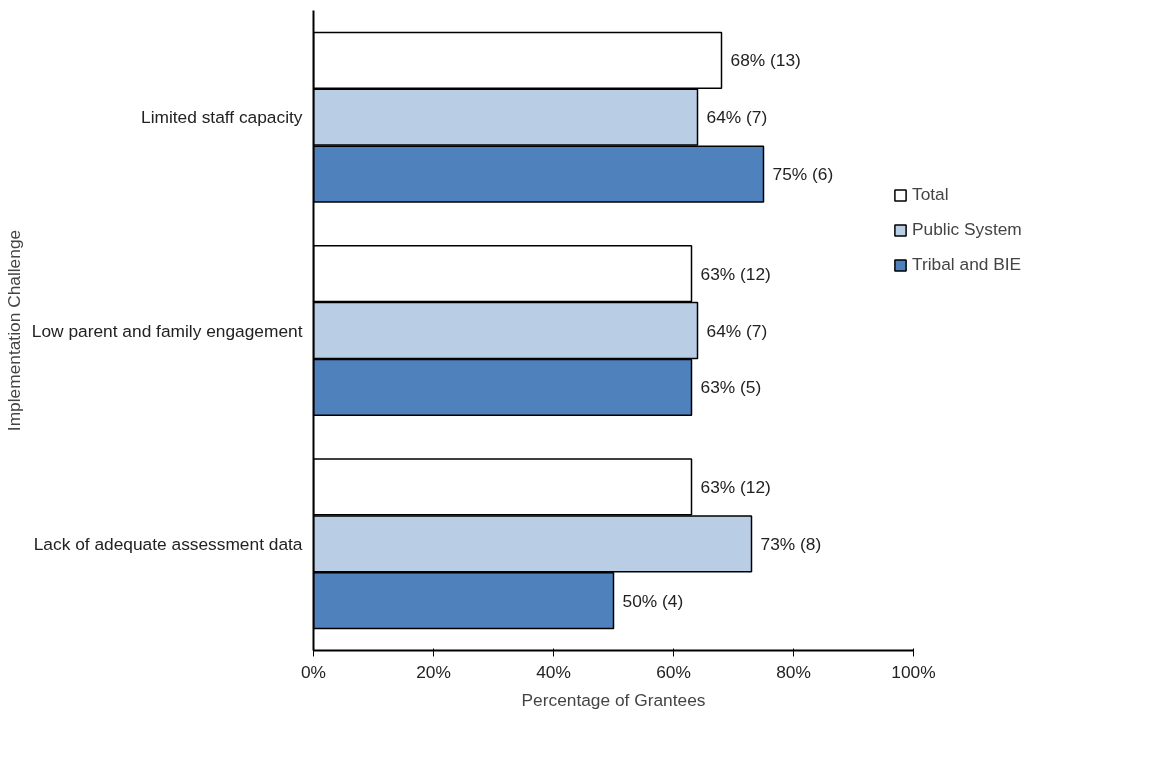 The height and width of the screenshot is (759, 1161). What do you see at coordinates (222, 117) in the screenshot?
I see `y-tick-label: Limited staff capacity` at bounding box center [222, 117].